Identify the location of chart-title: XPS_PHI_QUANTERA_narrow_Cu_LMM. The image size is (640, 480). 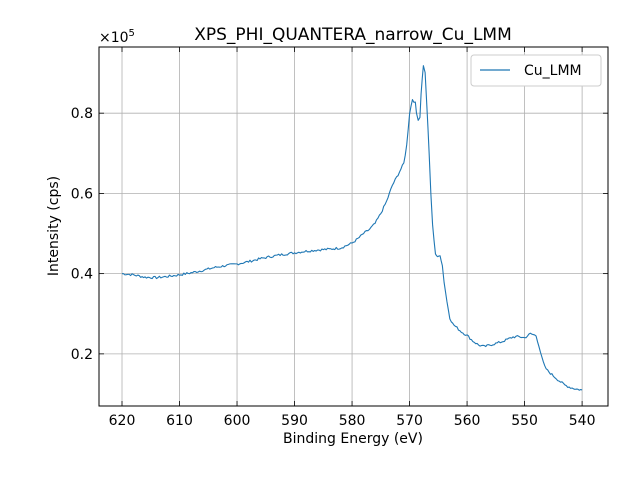
(353, 35).